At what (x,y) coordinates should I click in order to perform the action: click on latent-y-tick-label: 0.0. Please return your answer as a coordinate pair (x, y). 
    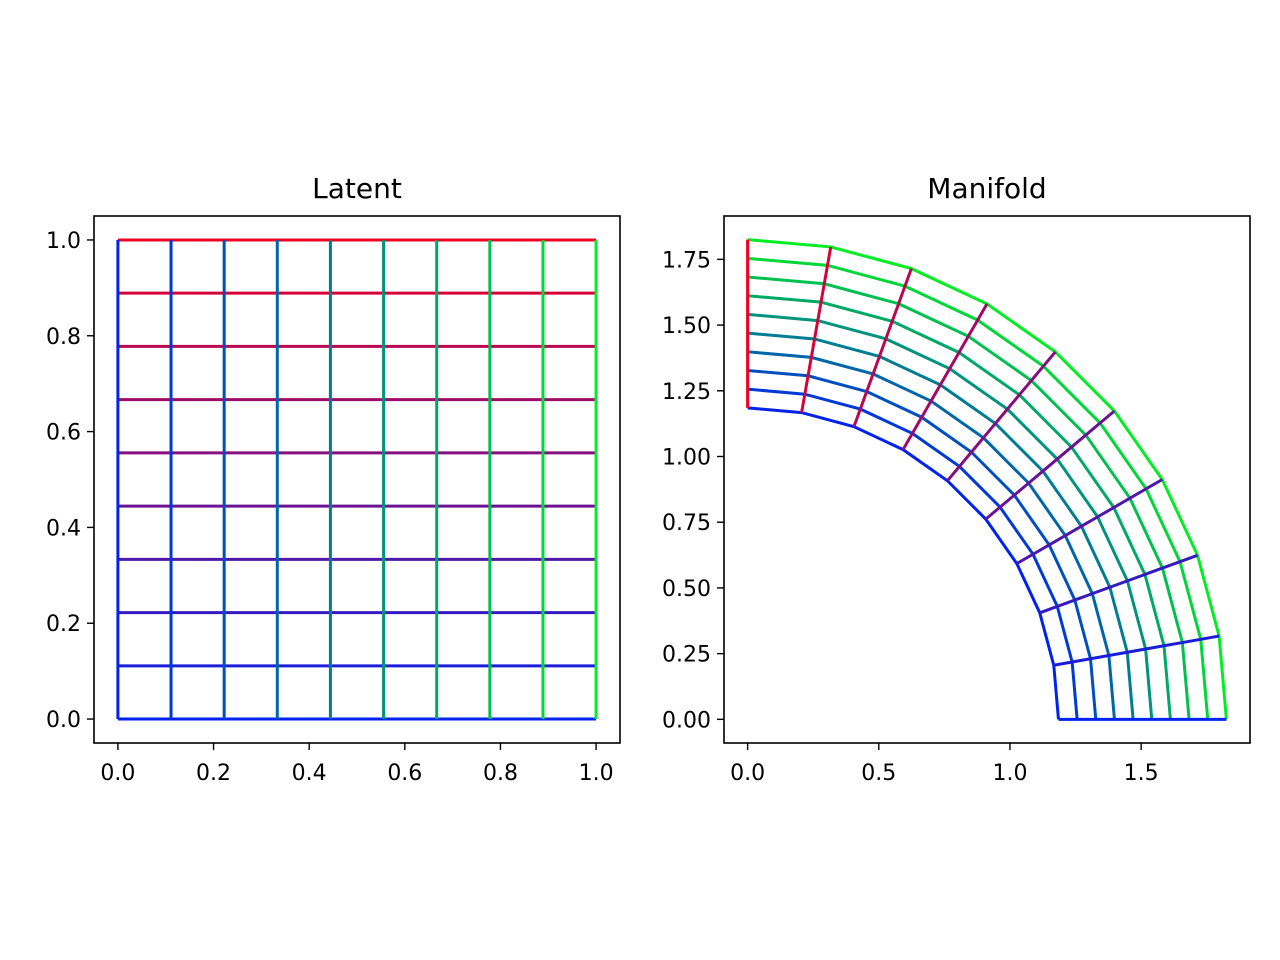
    Looking at the image, I should click on (63, 720).